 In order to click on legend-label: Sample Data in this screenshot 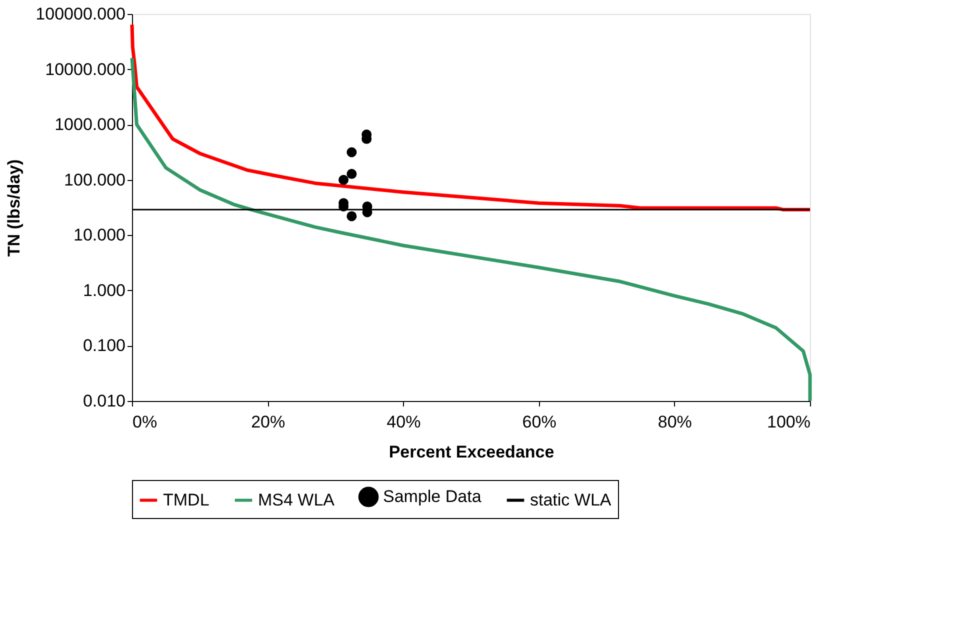, I will do `click(432, 496)`.